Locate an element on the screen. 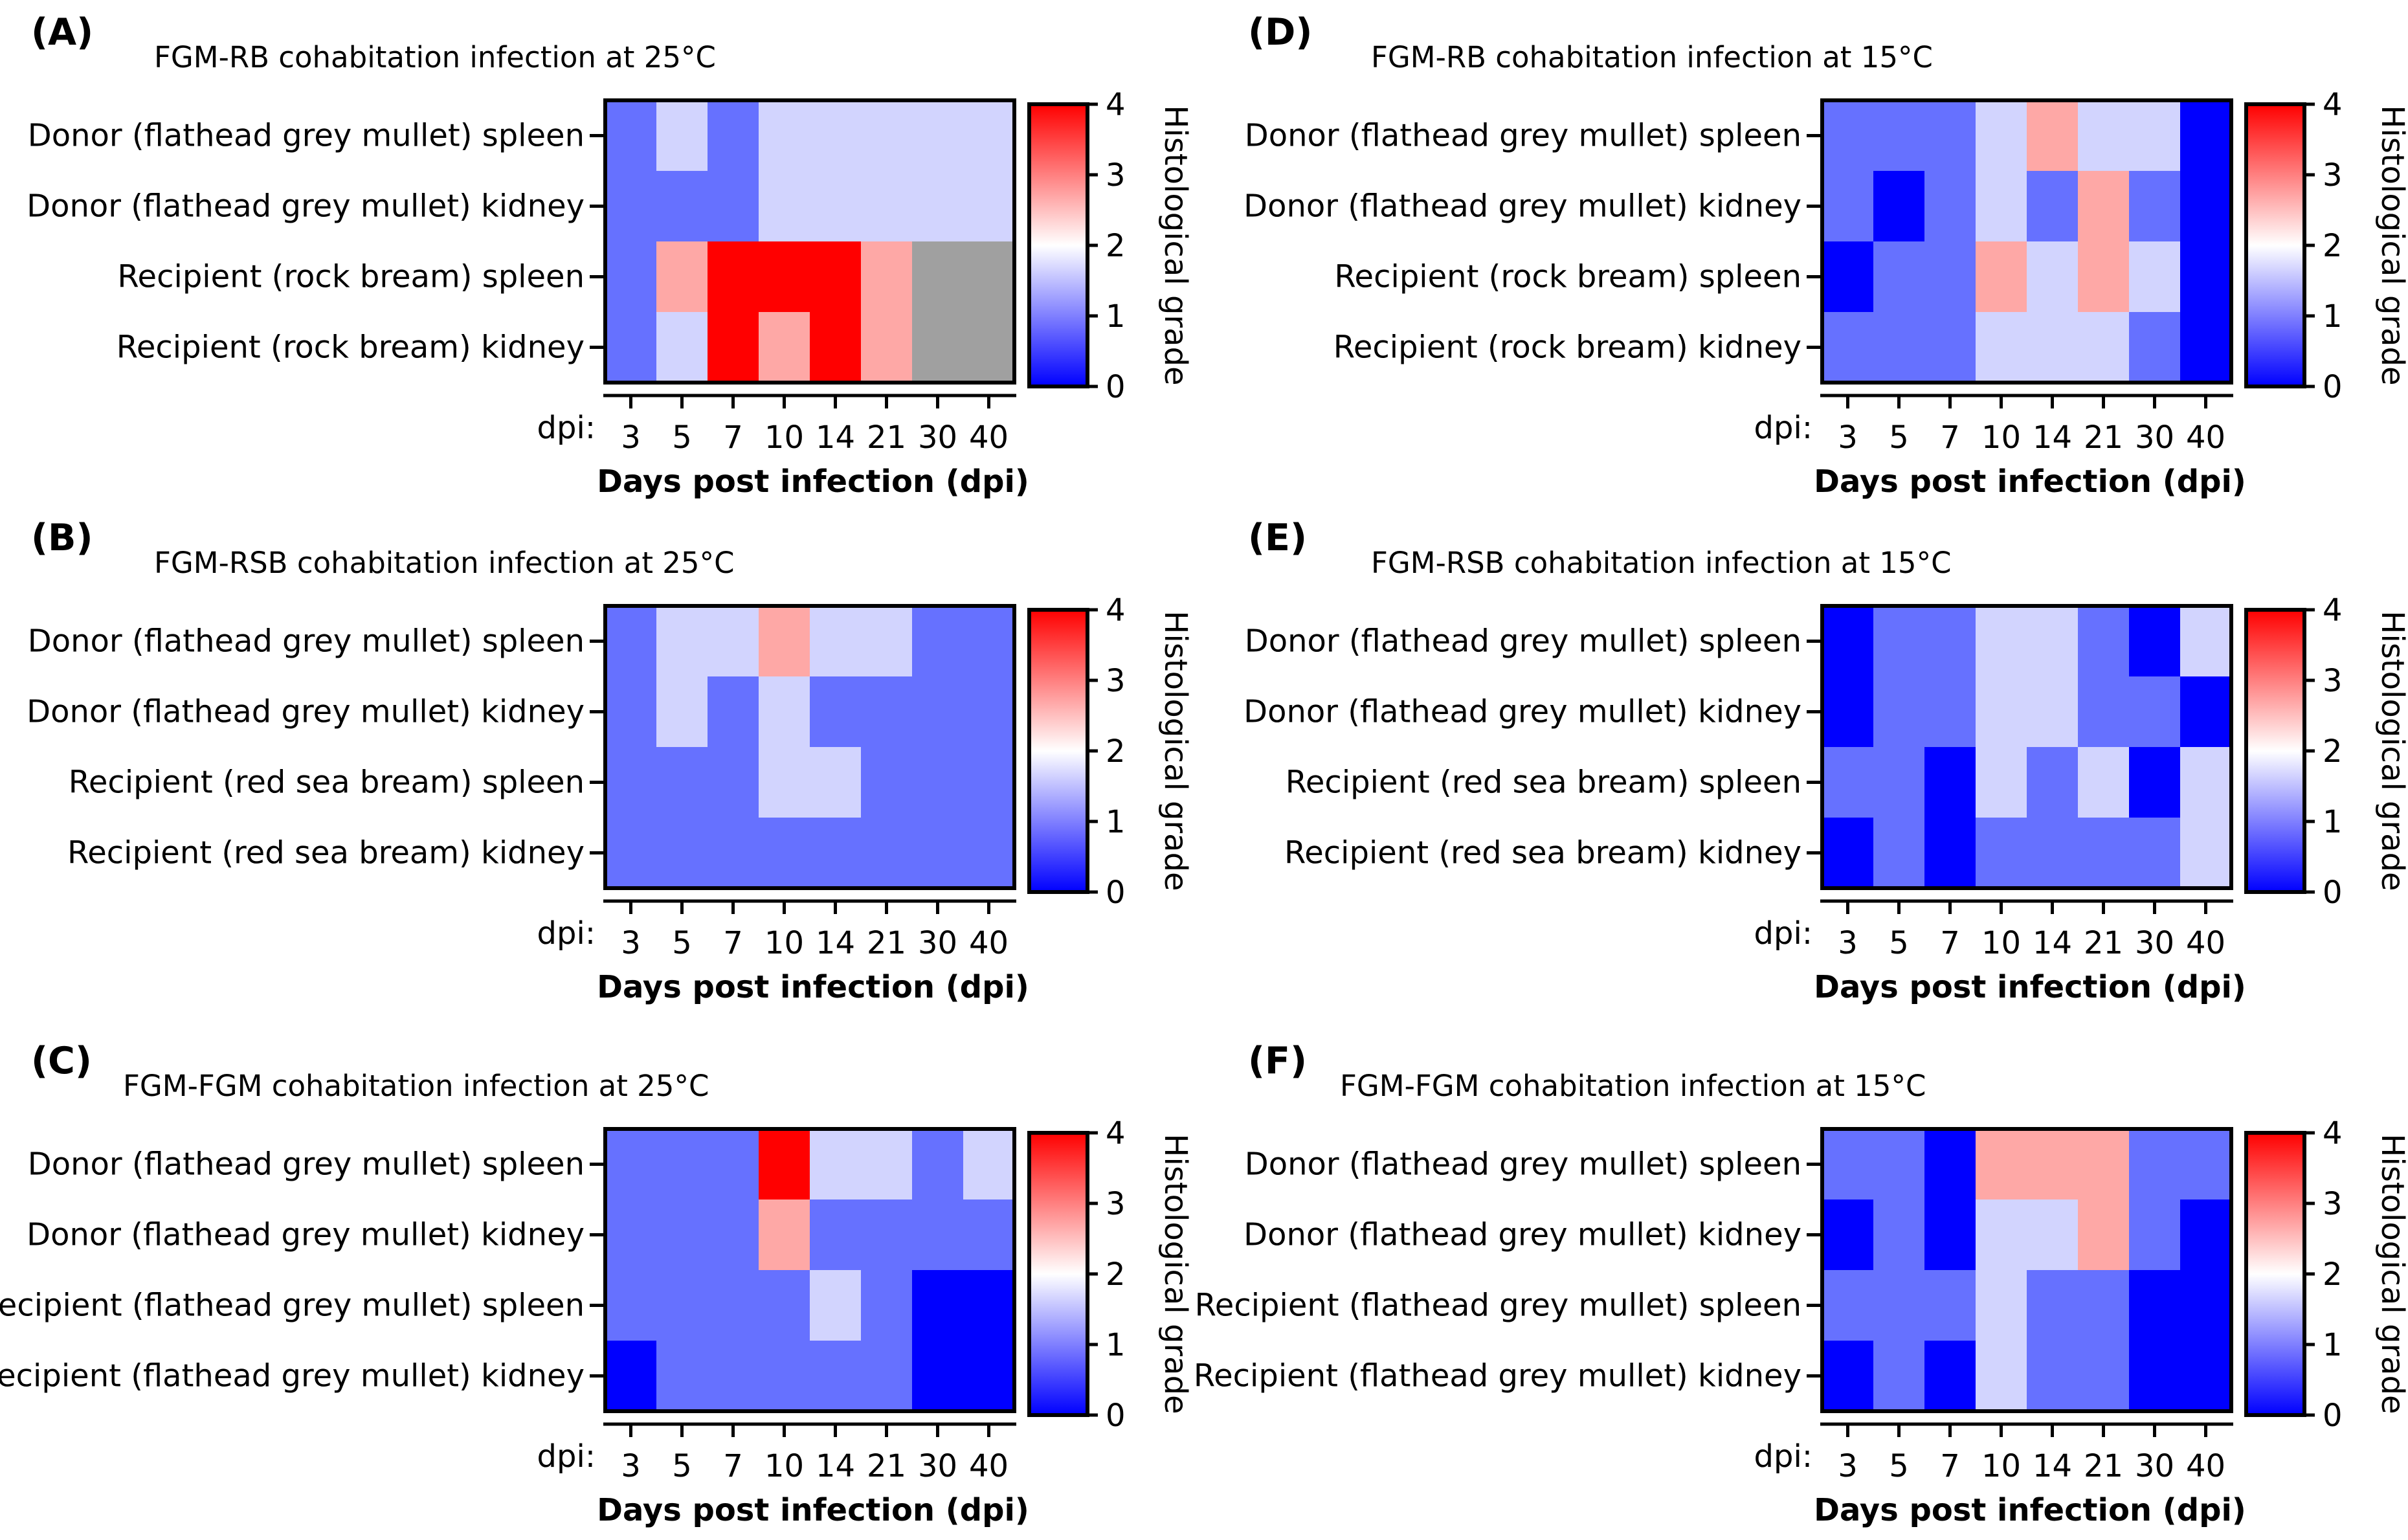  dpi-prefix: dpi: is located at coordinates (1783, 1457).